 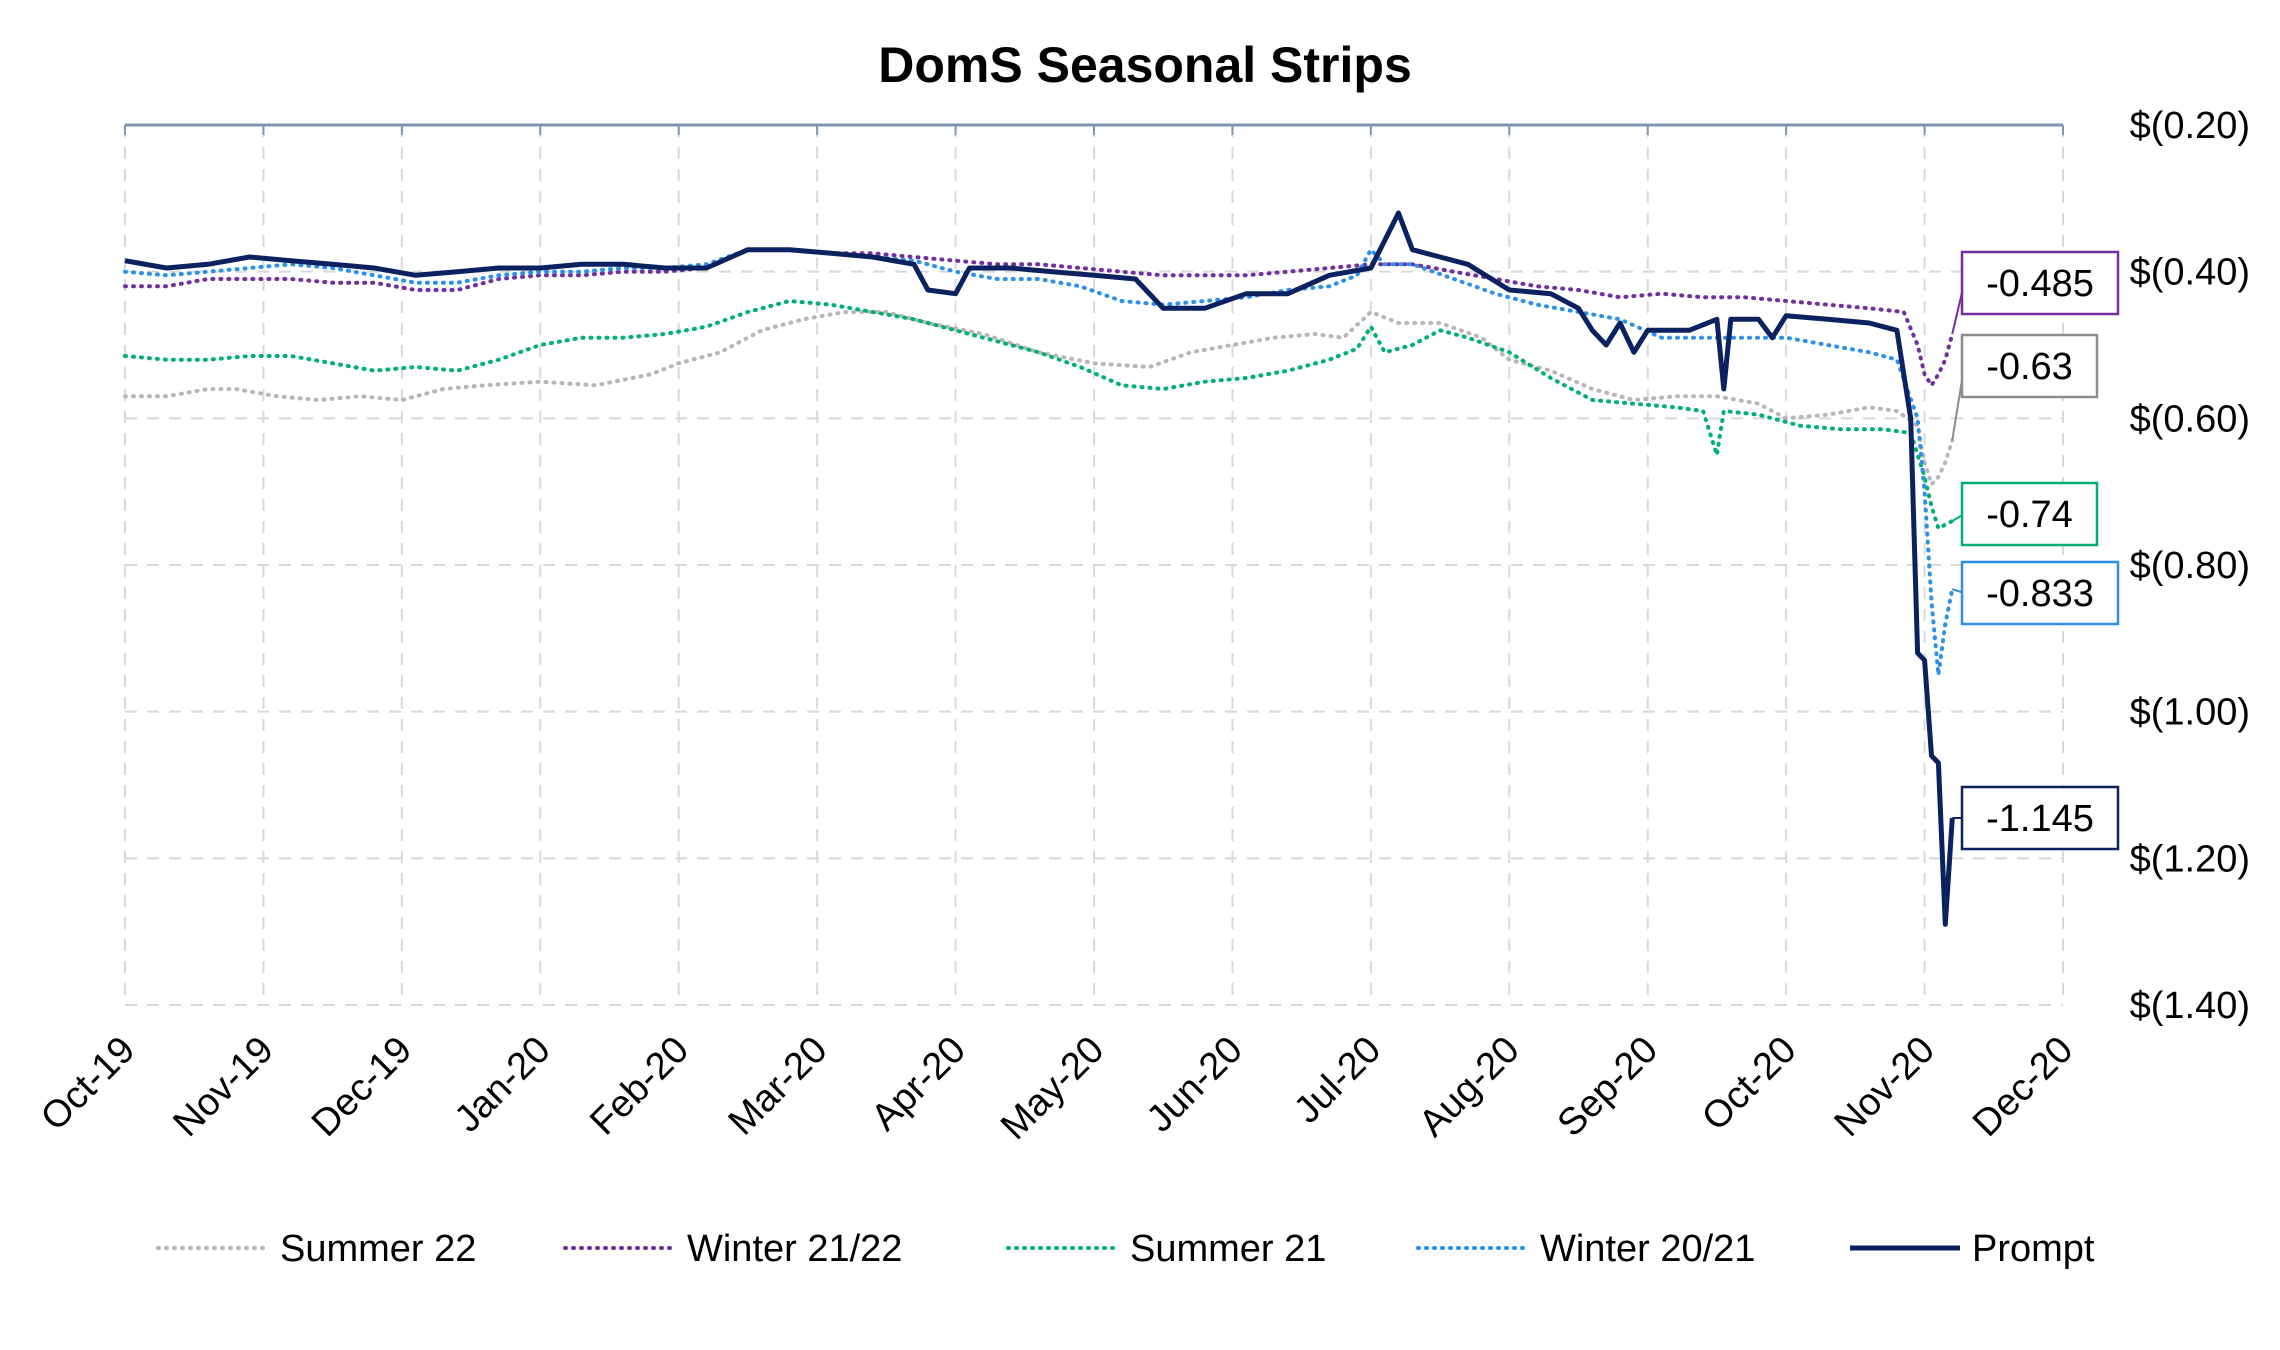 What do you see at coordinates (1647, 1249) in the screenshot?
I see `legend-label: Winter 20/21` at bounding box center [1647, 1249].